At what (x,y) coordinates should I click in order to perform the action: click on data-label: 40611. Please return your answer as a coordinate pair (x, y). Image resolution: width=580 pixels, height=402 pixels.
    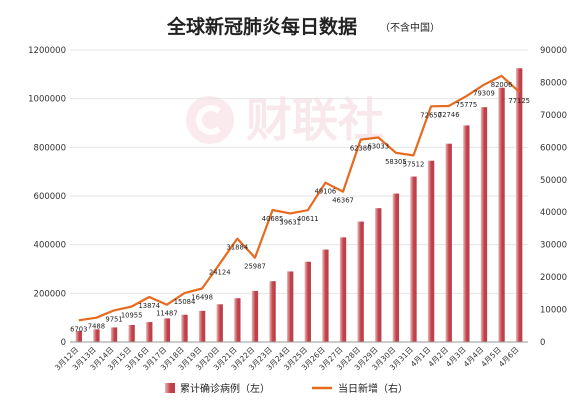
    Looking at the image, I should click on (308, 219).